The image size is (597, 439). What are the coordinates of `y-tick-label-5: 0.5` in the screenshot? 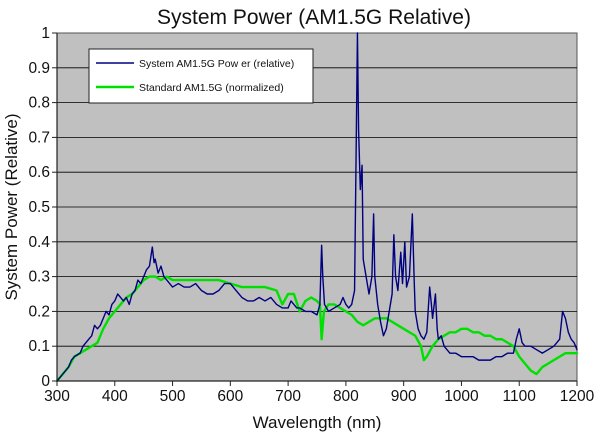 It's located at (39, 207).